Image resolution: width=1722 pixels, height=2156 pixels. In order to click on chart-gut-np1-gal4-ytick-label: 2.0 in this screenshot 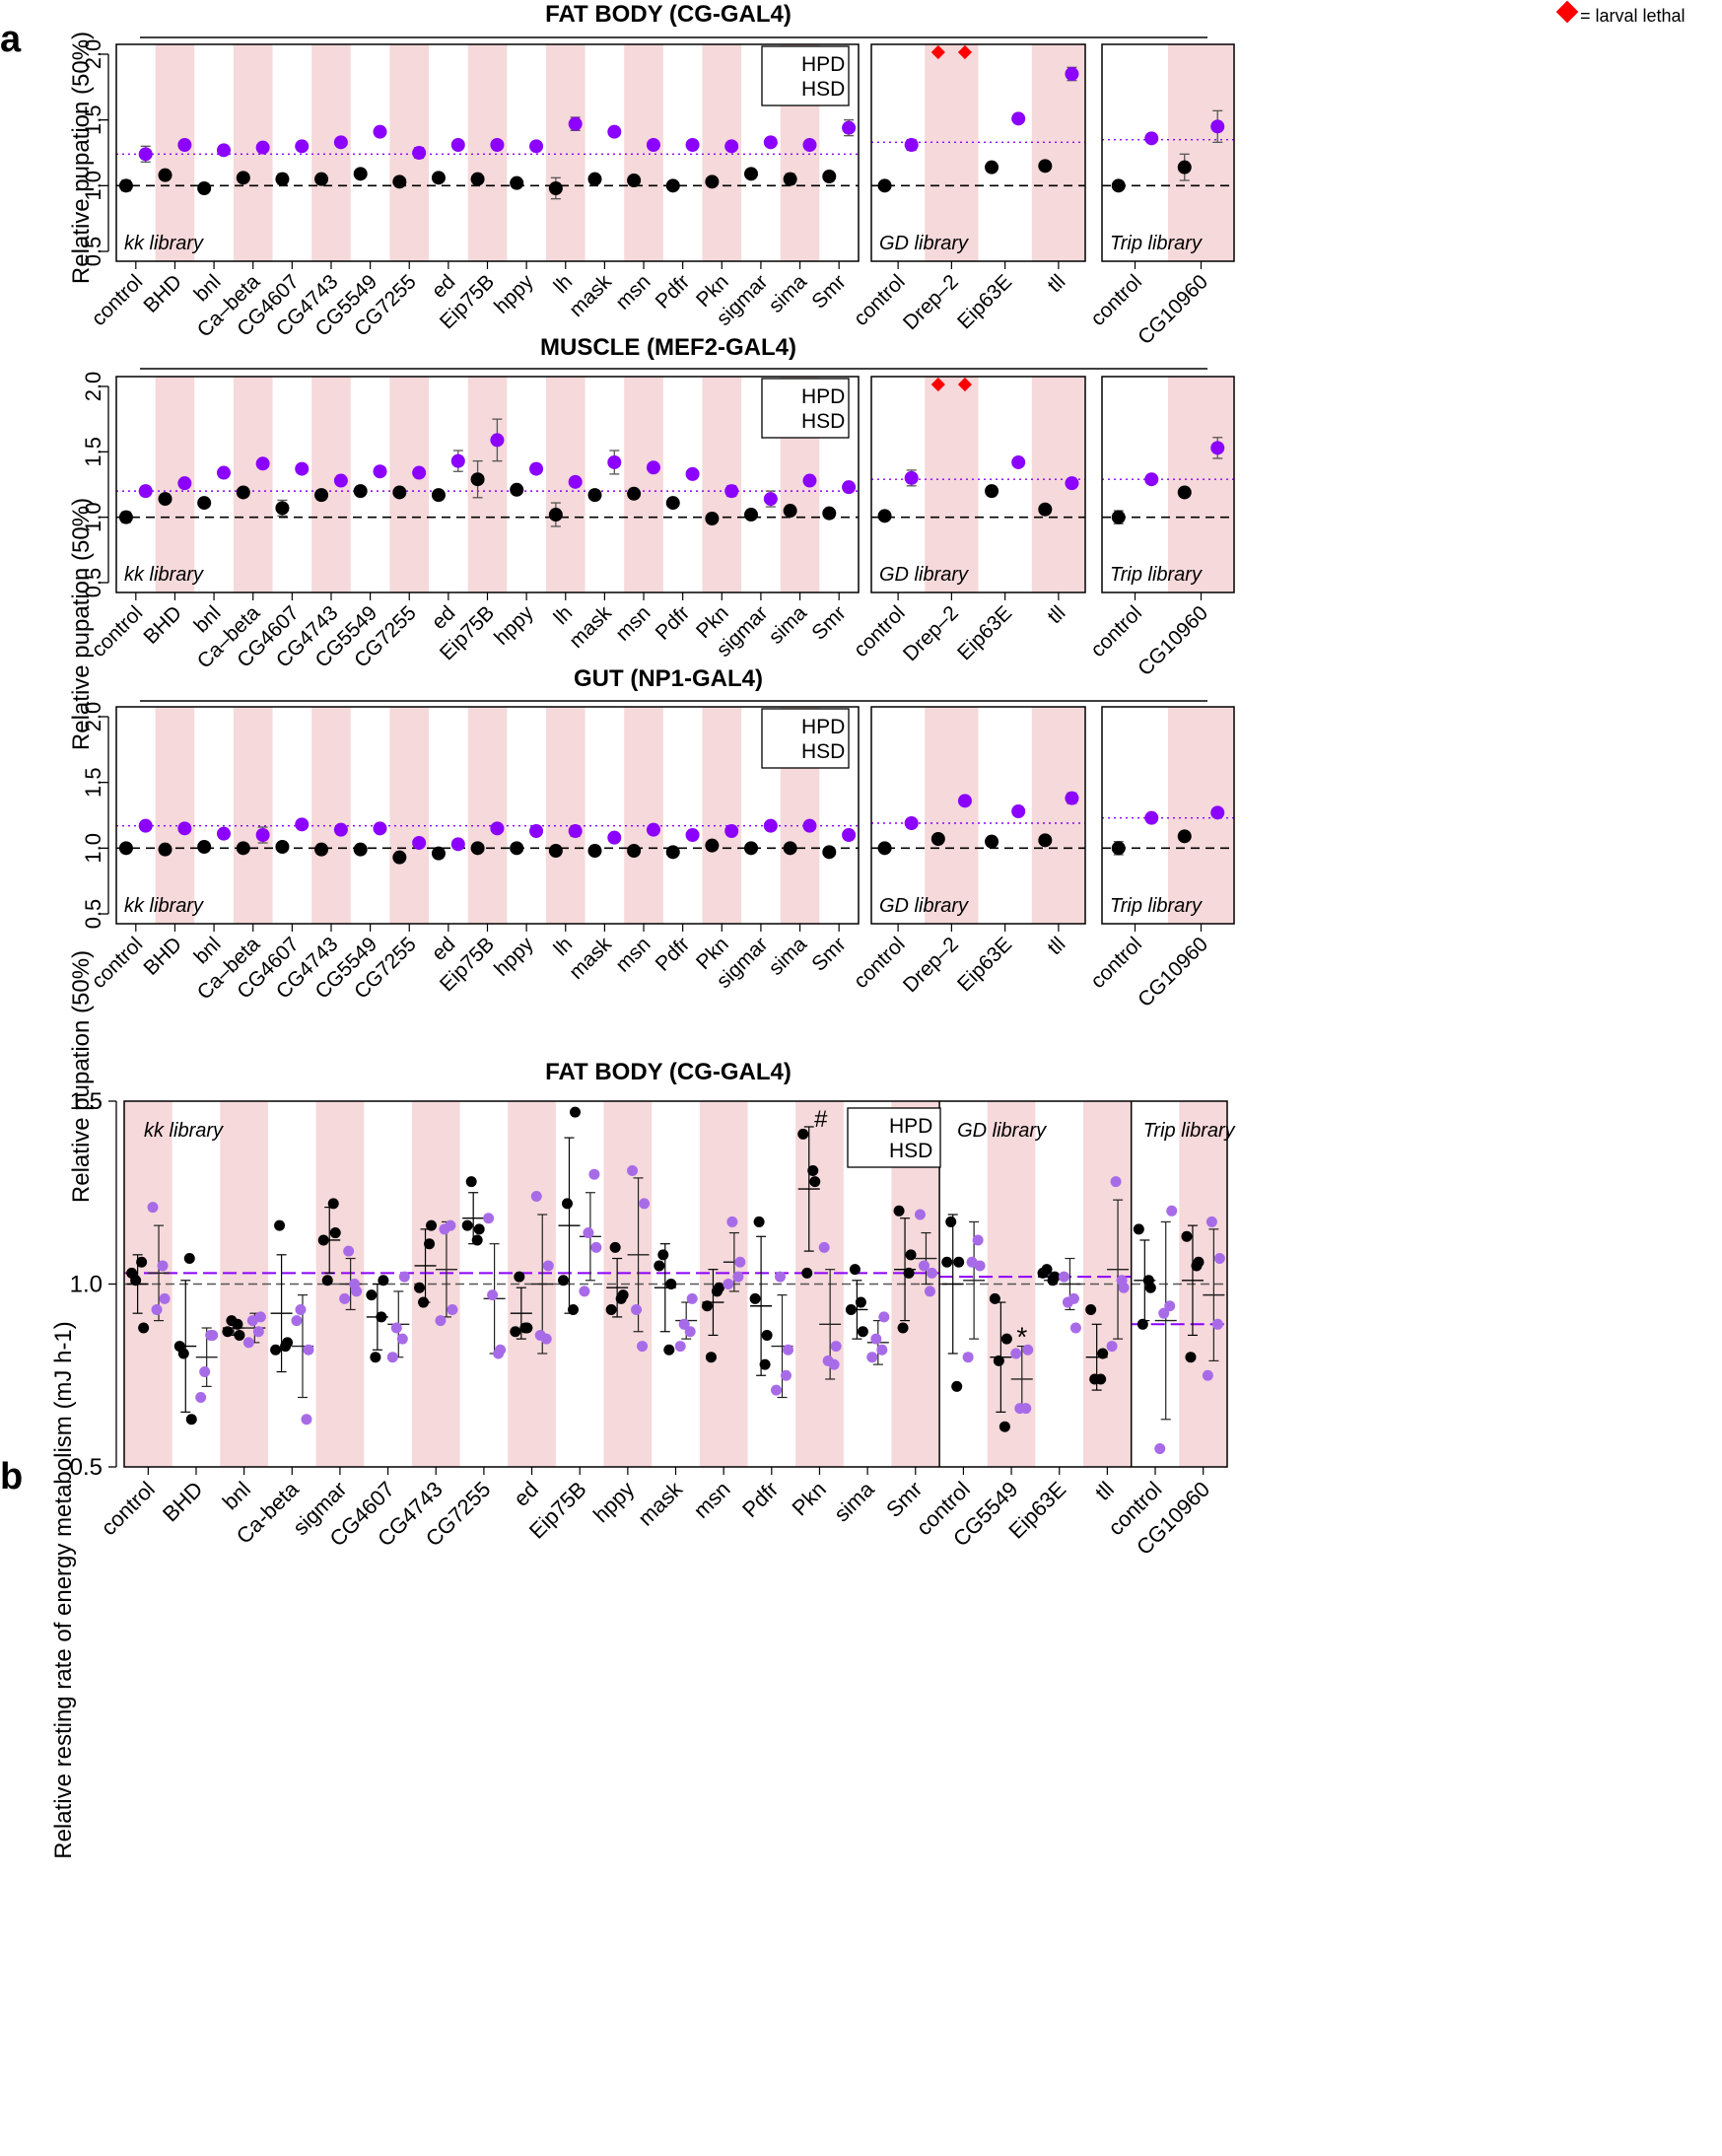, I will do `click(93, 717)`.